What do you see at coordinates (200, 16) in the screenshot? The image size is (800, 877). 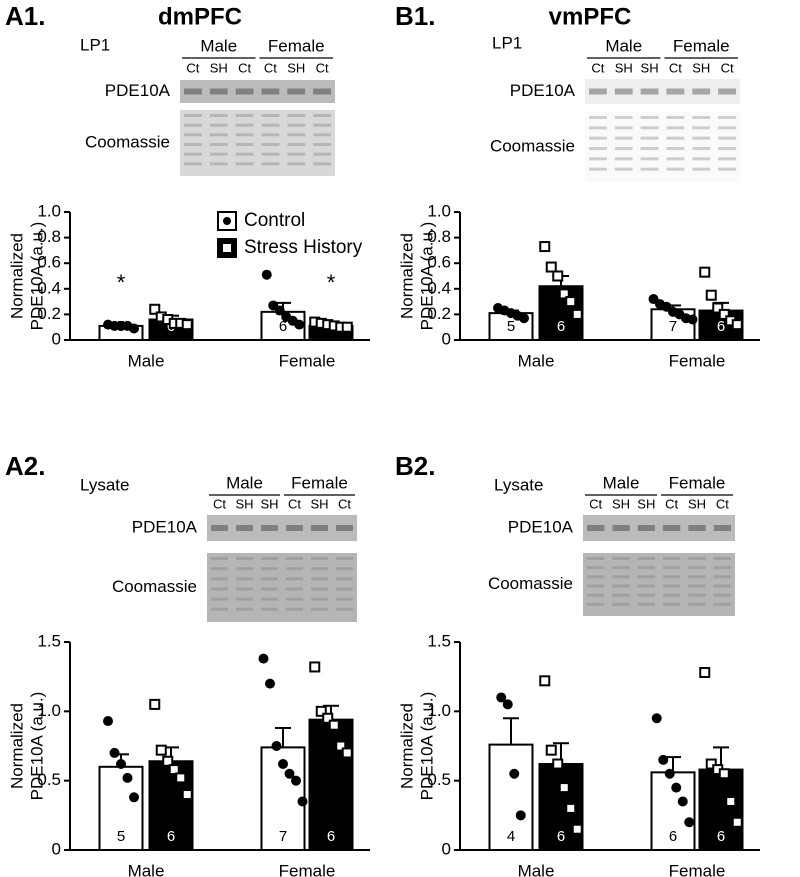 I see `panel-title: dmPFC` at bounding box center [200, 16].